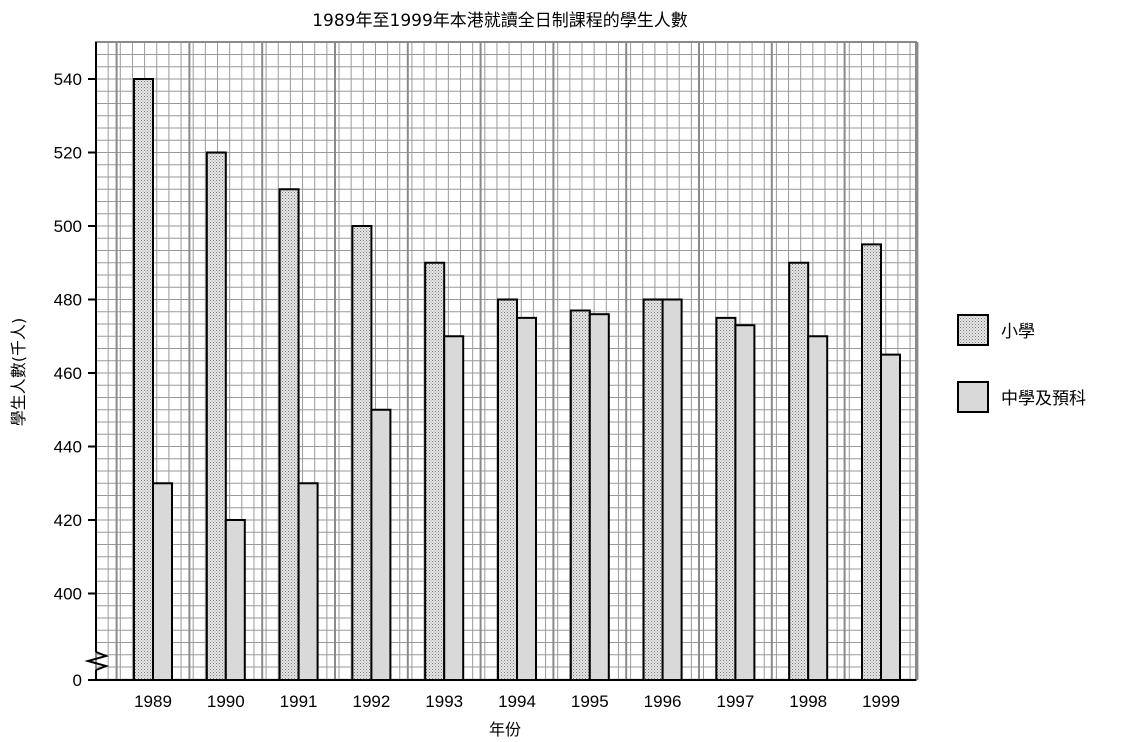 The image size is (1128, 742). I want to click on x-tick-label: 1992, so click(371, 701).